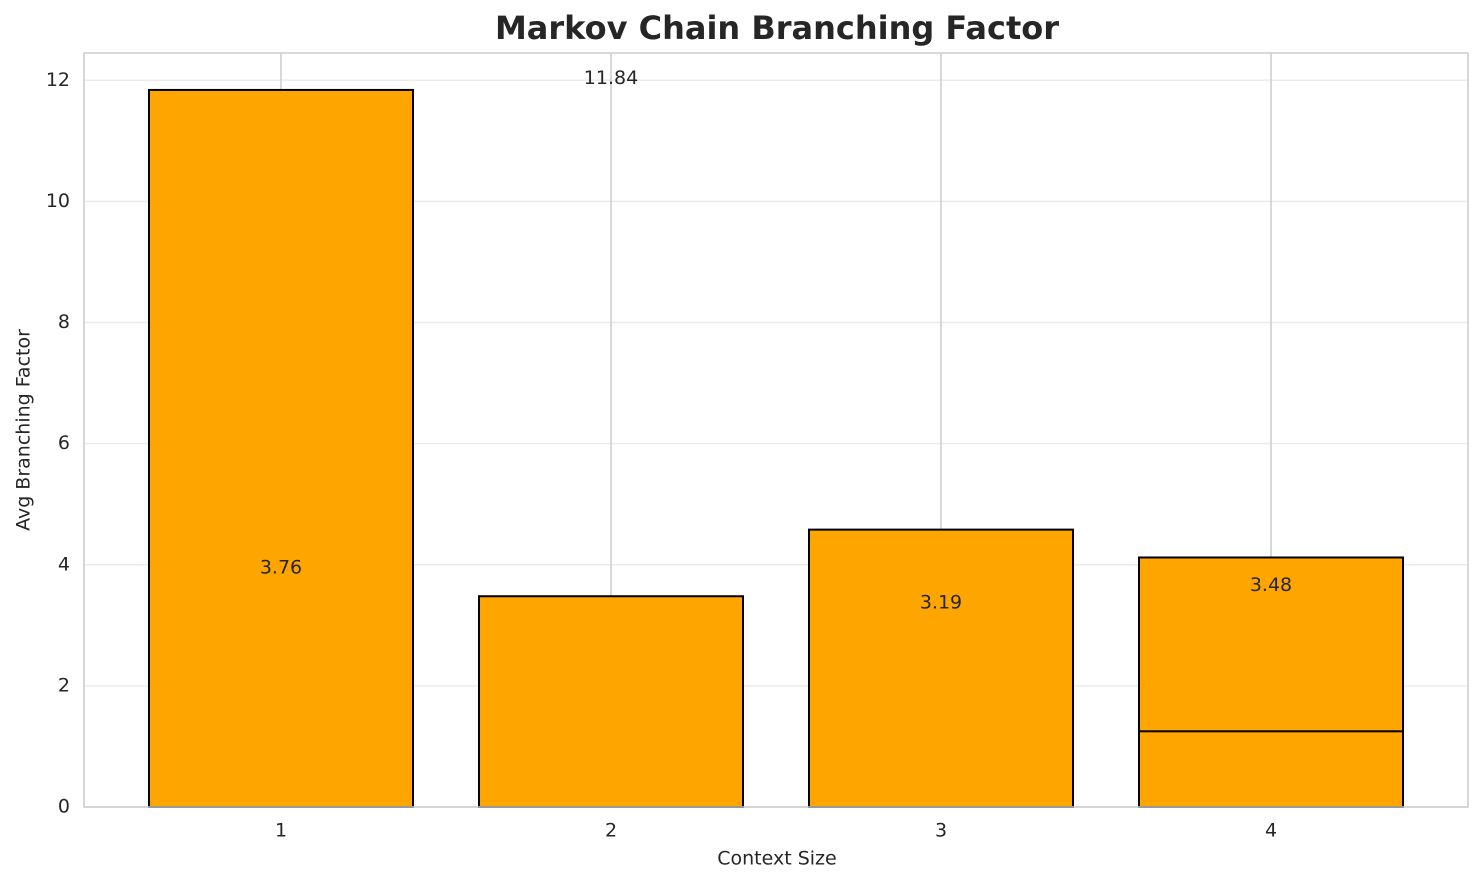 This screenshot has width=1484, height=889. I want to click on x-axis-label: Context Size, so click(776, 859).